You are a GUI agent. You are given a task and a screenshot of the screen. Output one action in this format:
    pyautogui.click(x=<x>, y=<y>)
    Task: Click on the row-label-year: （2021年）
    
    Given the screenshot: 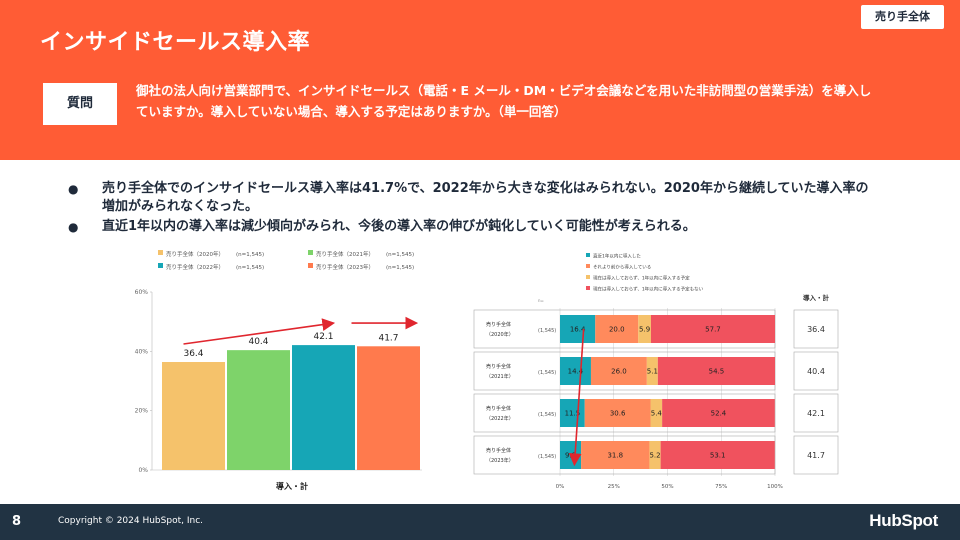 What is the action you would take?
    pyautogui.click(x=500, y=376)
    